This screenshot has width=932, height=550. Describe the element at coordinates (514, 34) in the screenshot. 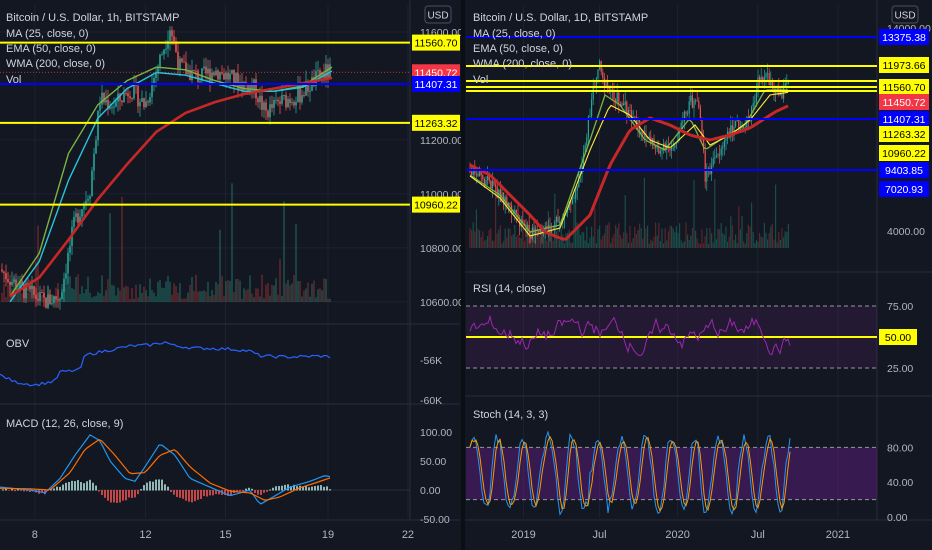

I see `right-legend-ma: MA (25, close, 0)` at that location.